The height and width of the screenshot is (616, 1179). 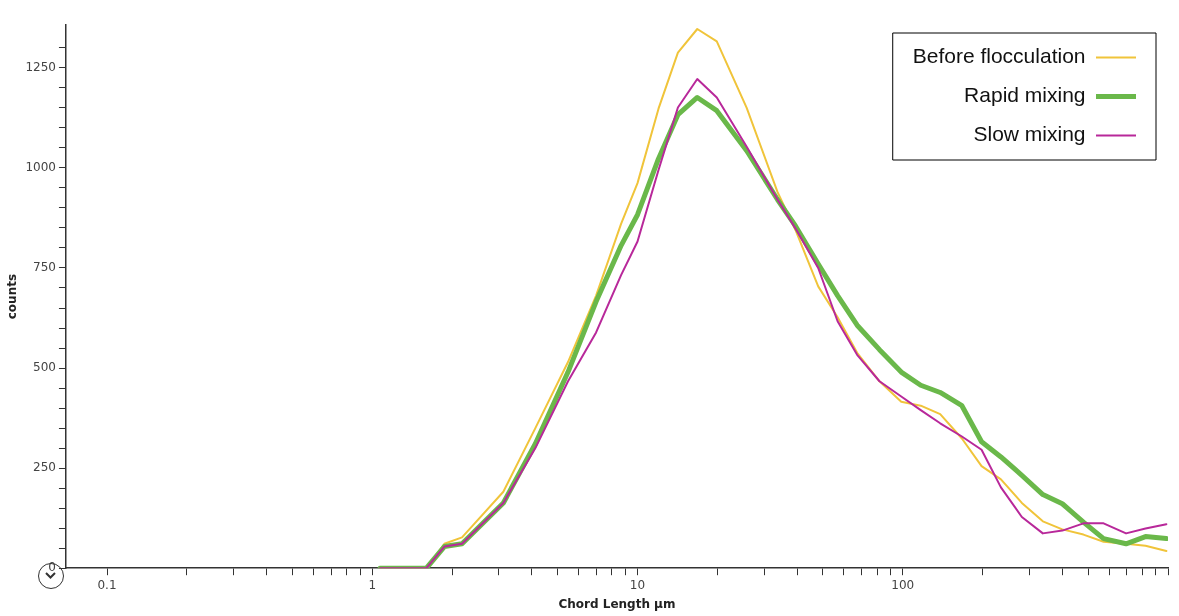 What do you see at coordinates (44, 367) in the screenshot?
I see `y-tick-label: 500` at bounding box center [44, 367].